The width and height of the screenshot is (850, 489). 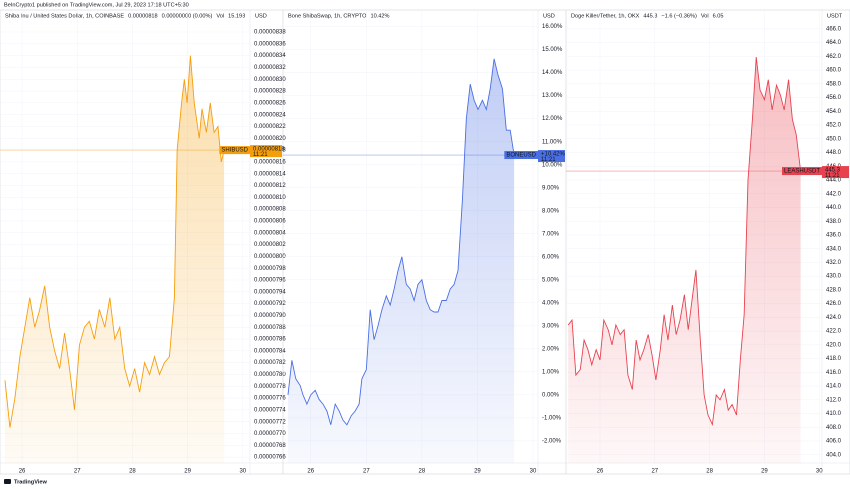 I want to click on y-tick-label: 410.0, so click(x=834, y=414).